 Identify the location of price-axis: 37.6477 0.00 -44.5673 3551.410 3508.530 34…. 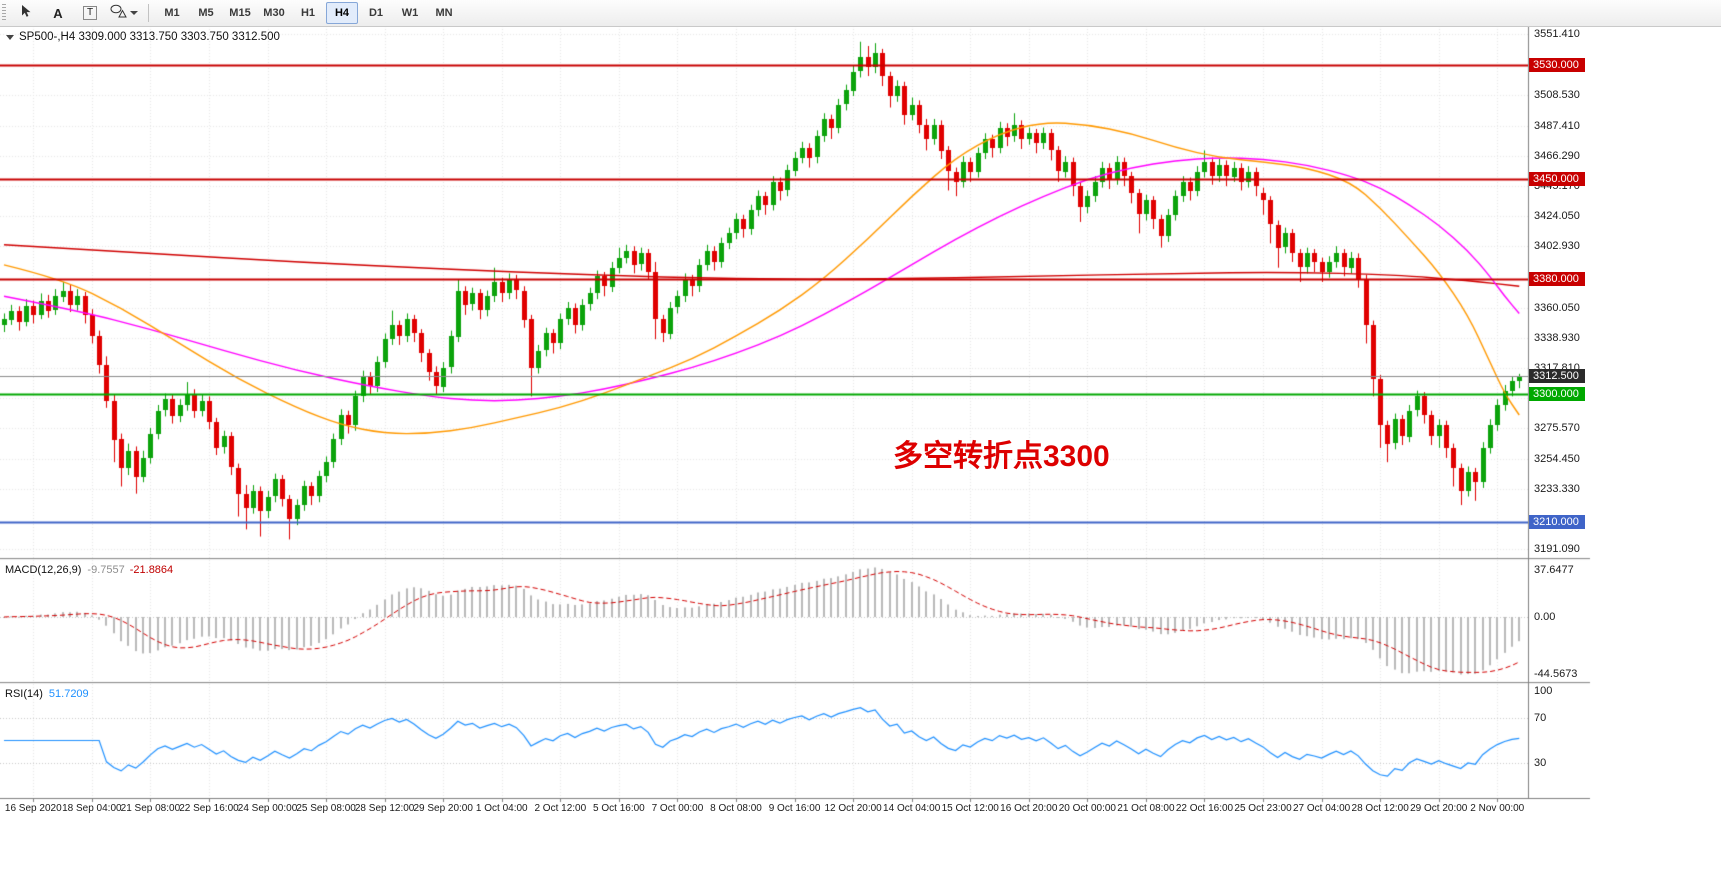
(1624, 411).